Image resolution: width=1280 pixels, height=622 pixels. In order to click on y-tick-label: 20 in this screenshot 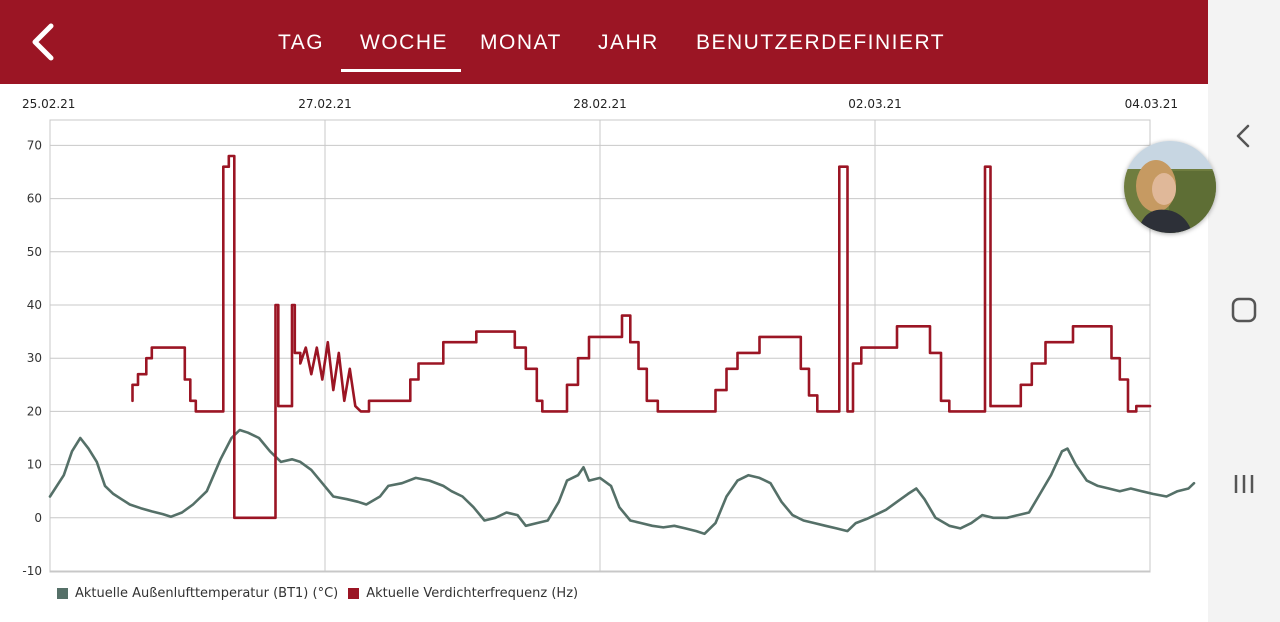, I will do `click(34, 411)`.